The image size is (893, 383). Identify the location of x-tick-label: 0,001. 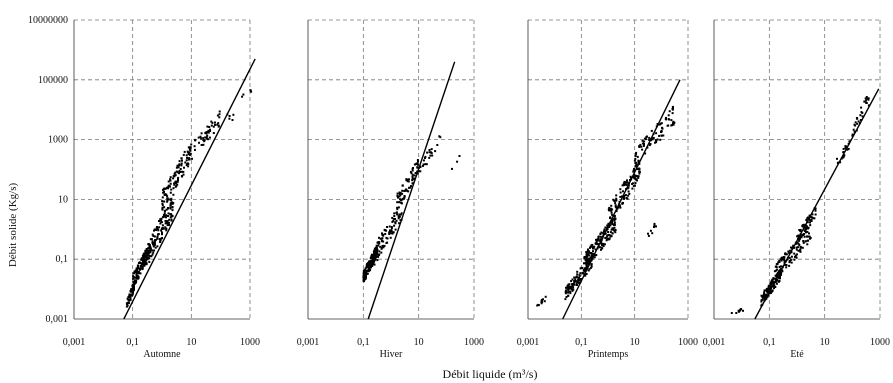
(528, 342).